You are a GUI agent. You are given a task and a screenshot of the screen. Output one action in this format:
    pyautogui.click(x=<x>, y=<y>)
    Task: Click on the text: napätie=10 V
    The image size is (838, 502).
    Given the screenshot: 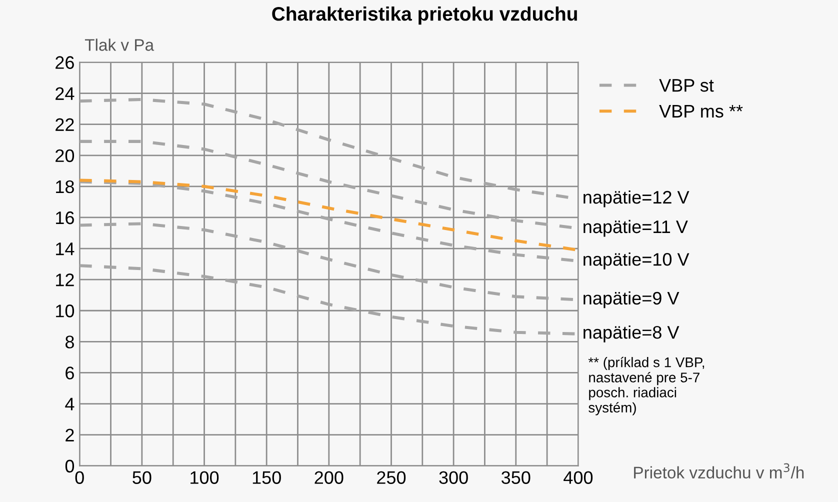 What is the action you would take?
    pyautogui.click(x=637, y=261)
    